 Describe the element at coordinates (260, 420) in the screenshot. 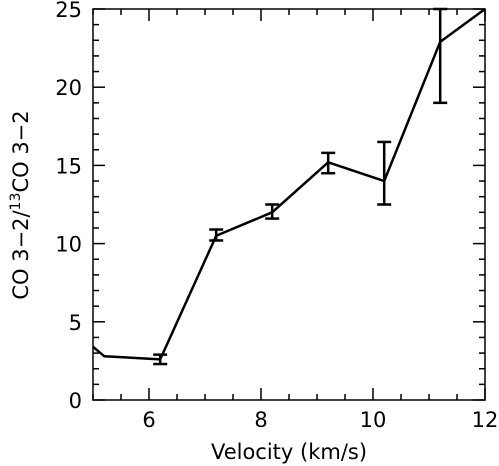

I see `x-tick-label: 8` at that location.